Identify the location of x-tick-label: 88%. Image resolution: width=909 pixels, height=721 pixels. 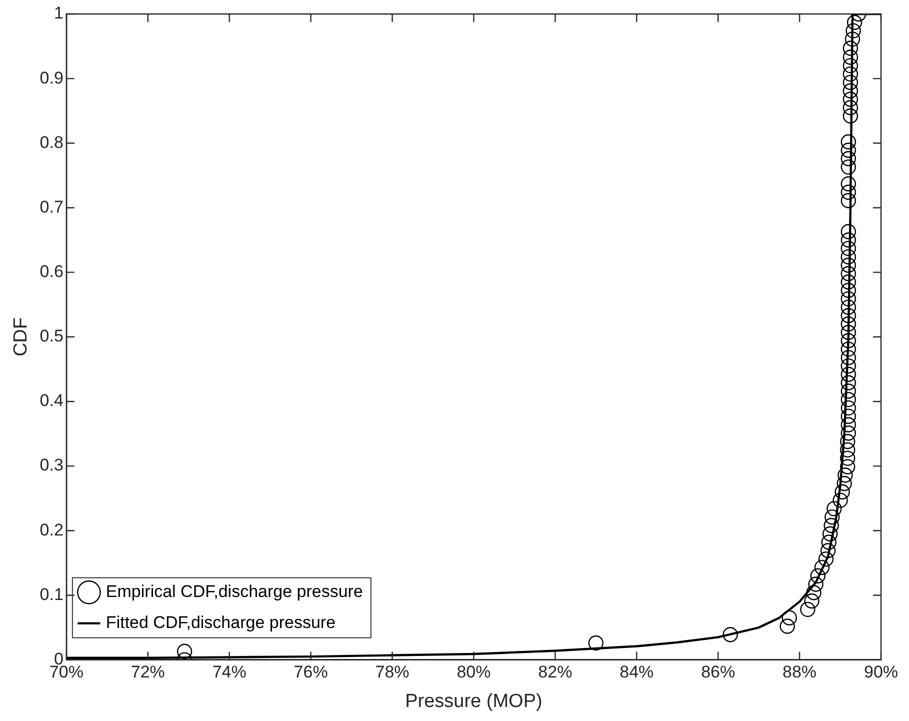
(799, 672).